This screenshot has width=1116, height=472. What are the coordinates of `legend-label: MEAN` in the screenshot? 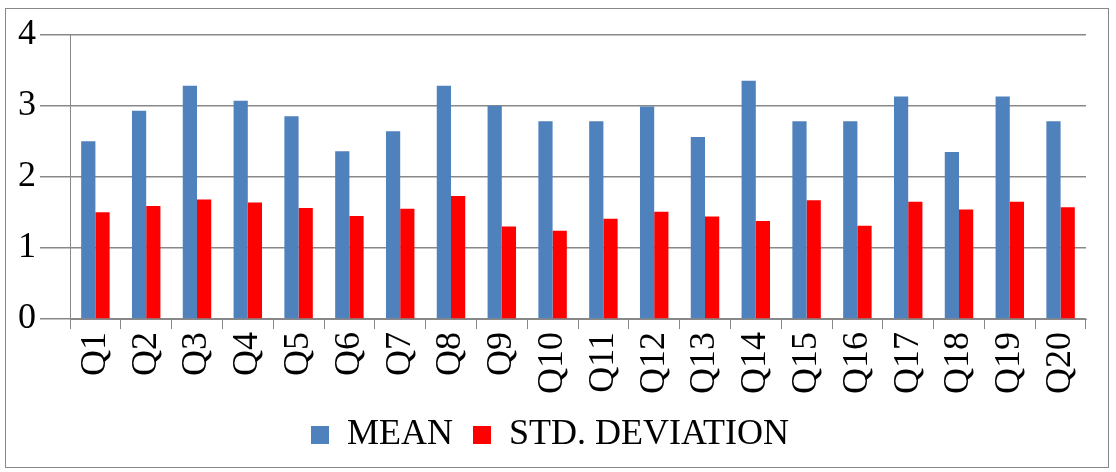 It's located at (400, 432).